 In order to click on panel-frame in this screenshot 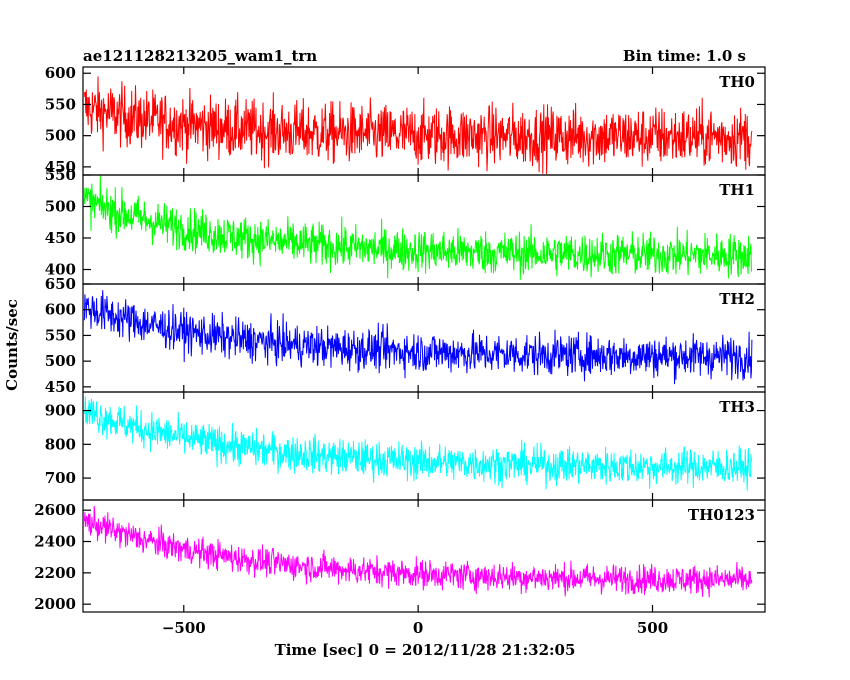, I will do `click(424, 556)`.